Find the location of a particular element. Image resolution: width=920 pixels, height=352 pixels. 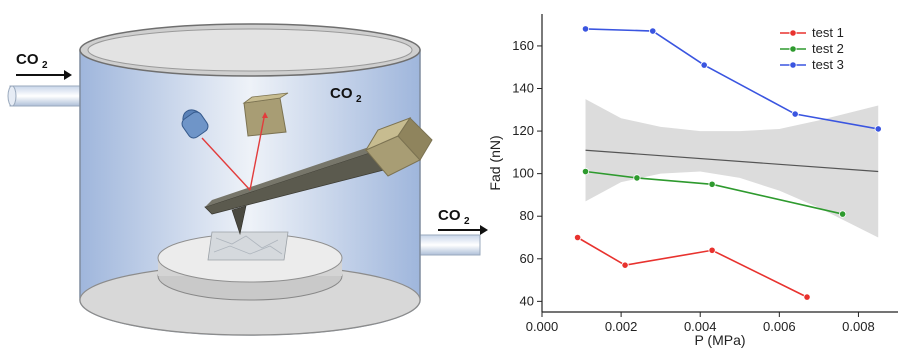

x-tick-label: 0.004 is located at coordinates (700, 326).